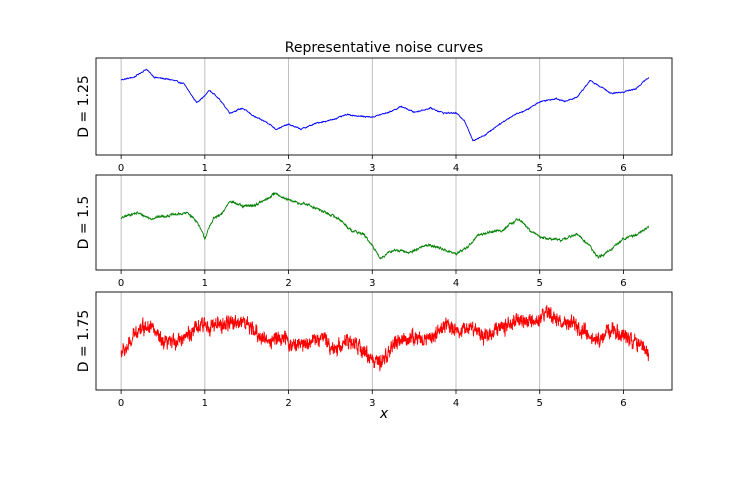 The width and height of the screenshot is (748, 487). I want to click on y-axis-label: D = 1.5, so click(84, 223).